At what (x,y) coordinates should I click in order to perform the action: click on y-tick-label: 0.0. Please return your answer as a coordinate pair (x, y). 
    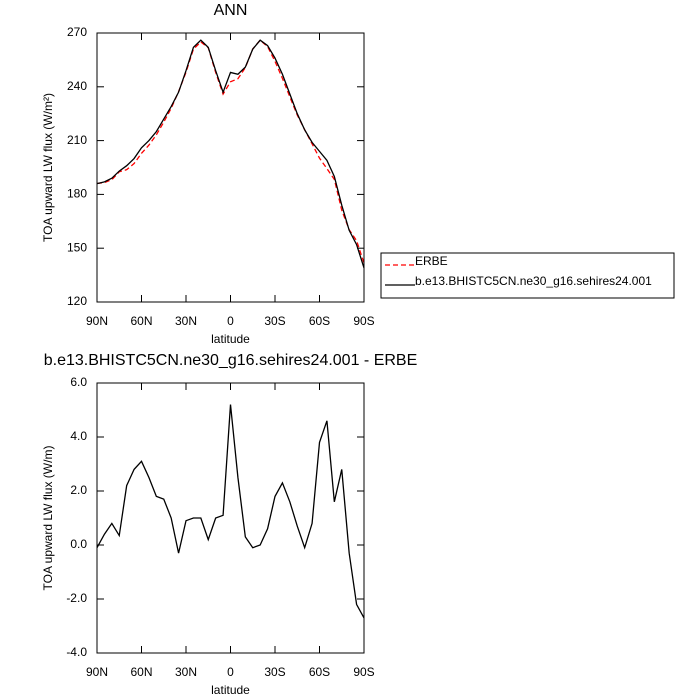
    Looking at the image, I should click on (78, 544).